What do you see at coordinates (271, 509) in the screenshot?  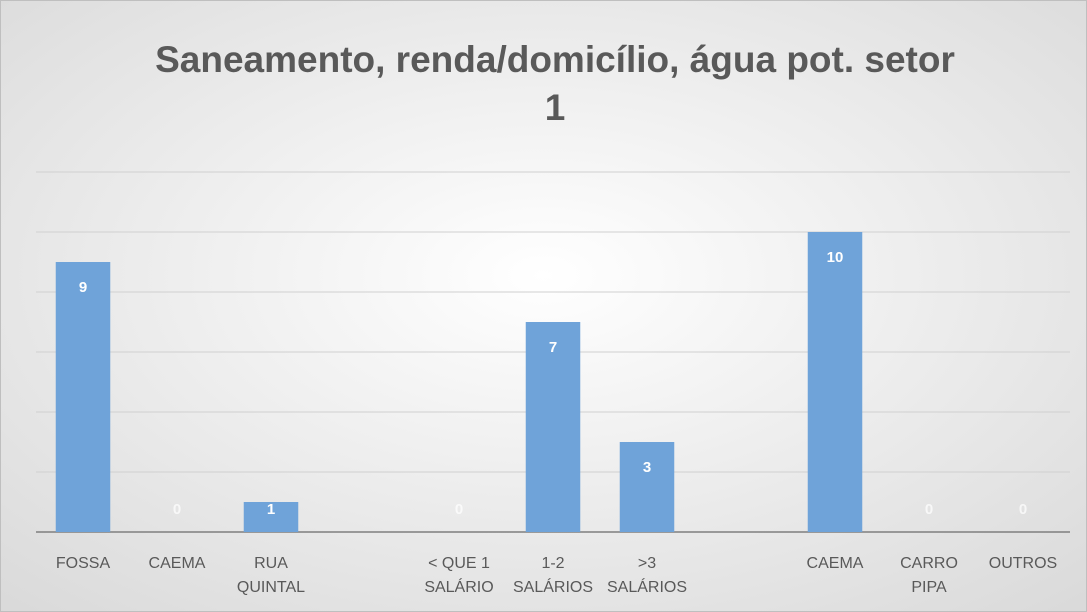 I see `data-label: 1` at bounding box center [271, 509].